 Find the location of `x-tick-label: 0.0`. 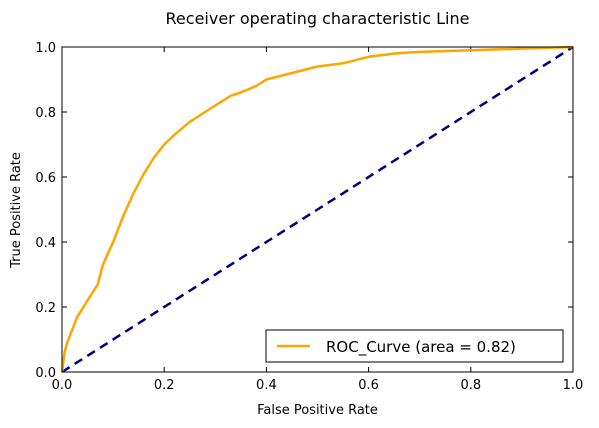

x-tick-label: 0.0 is located at coordinates (62, 385).